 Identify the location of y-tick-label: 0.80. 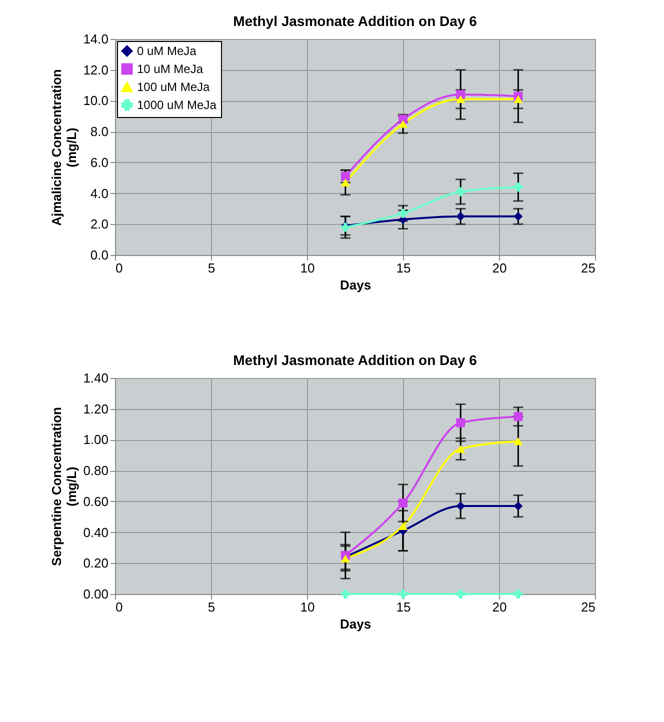
(95, 470).